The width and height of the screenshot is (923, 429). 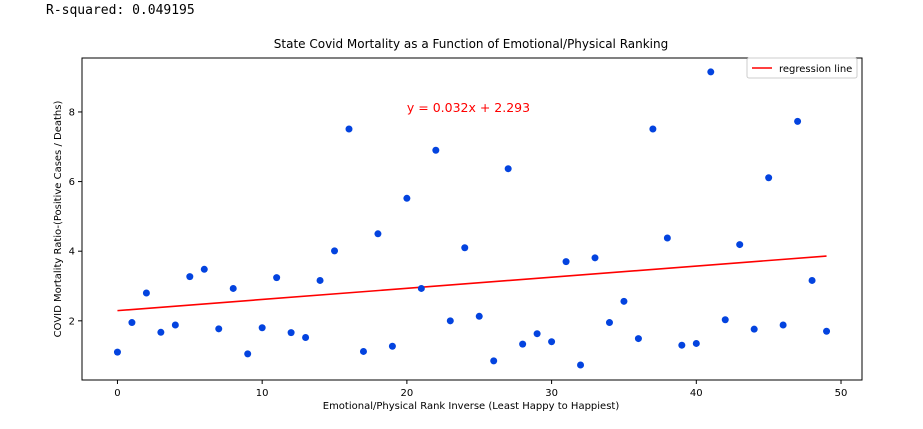 I want to click on x-tick-label: 20, so click(x=407, y=393).